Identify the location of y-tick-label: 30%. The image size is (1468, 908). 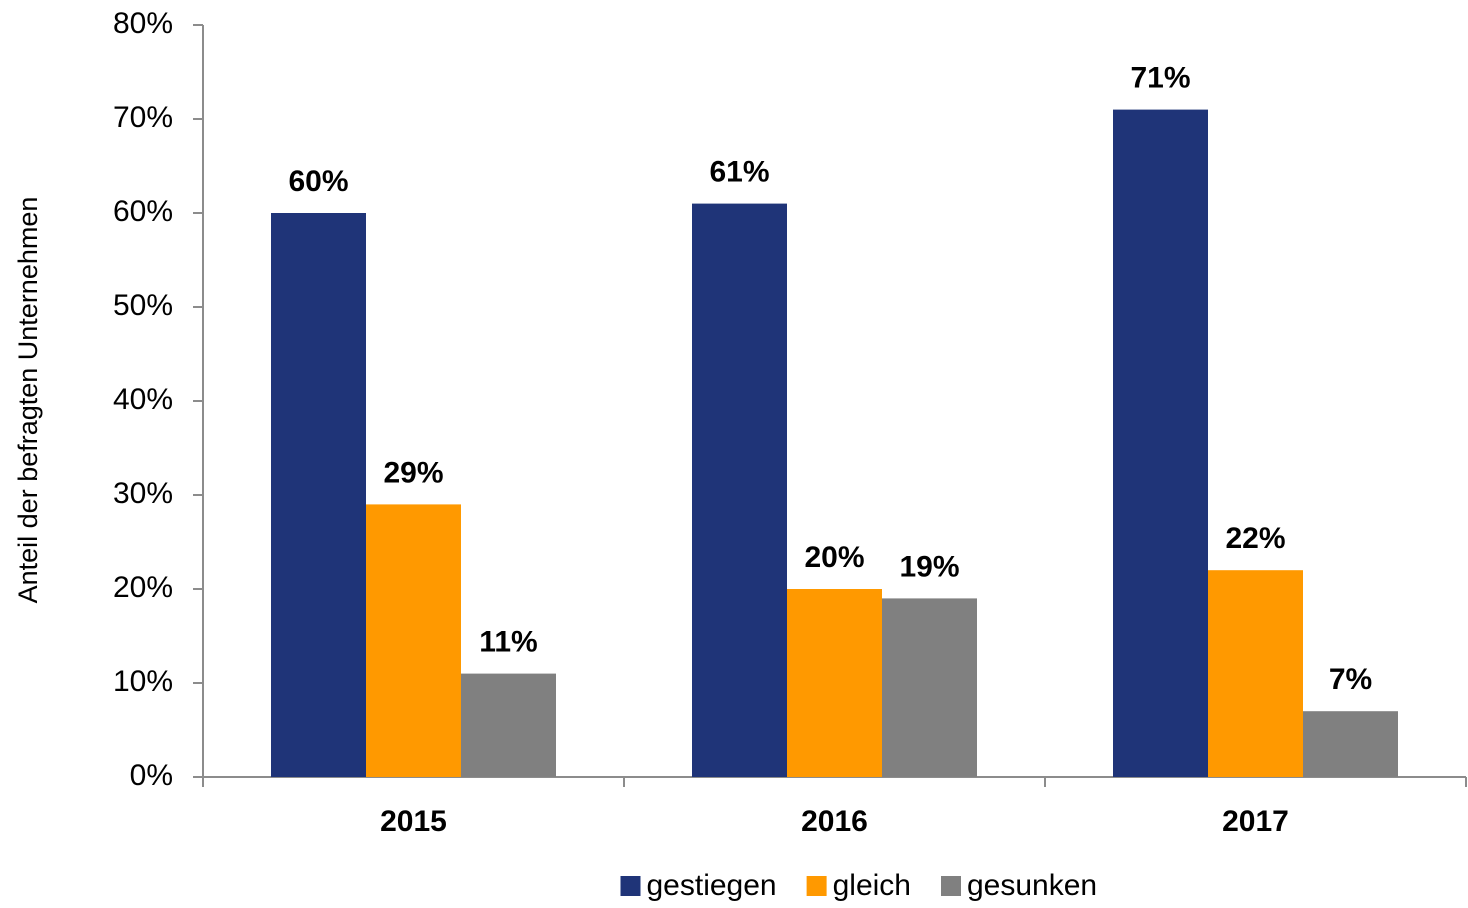
(143, 493).